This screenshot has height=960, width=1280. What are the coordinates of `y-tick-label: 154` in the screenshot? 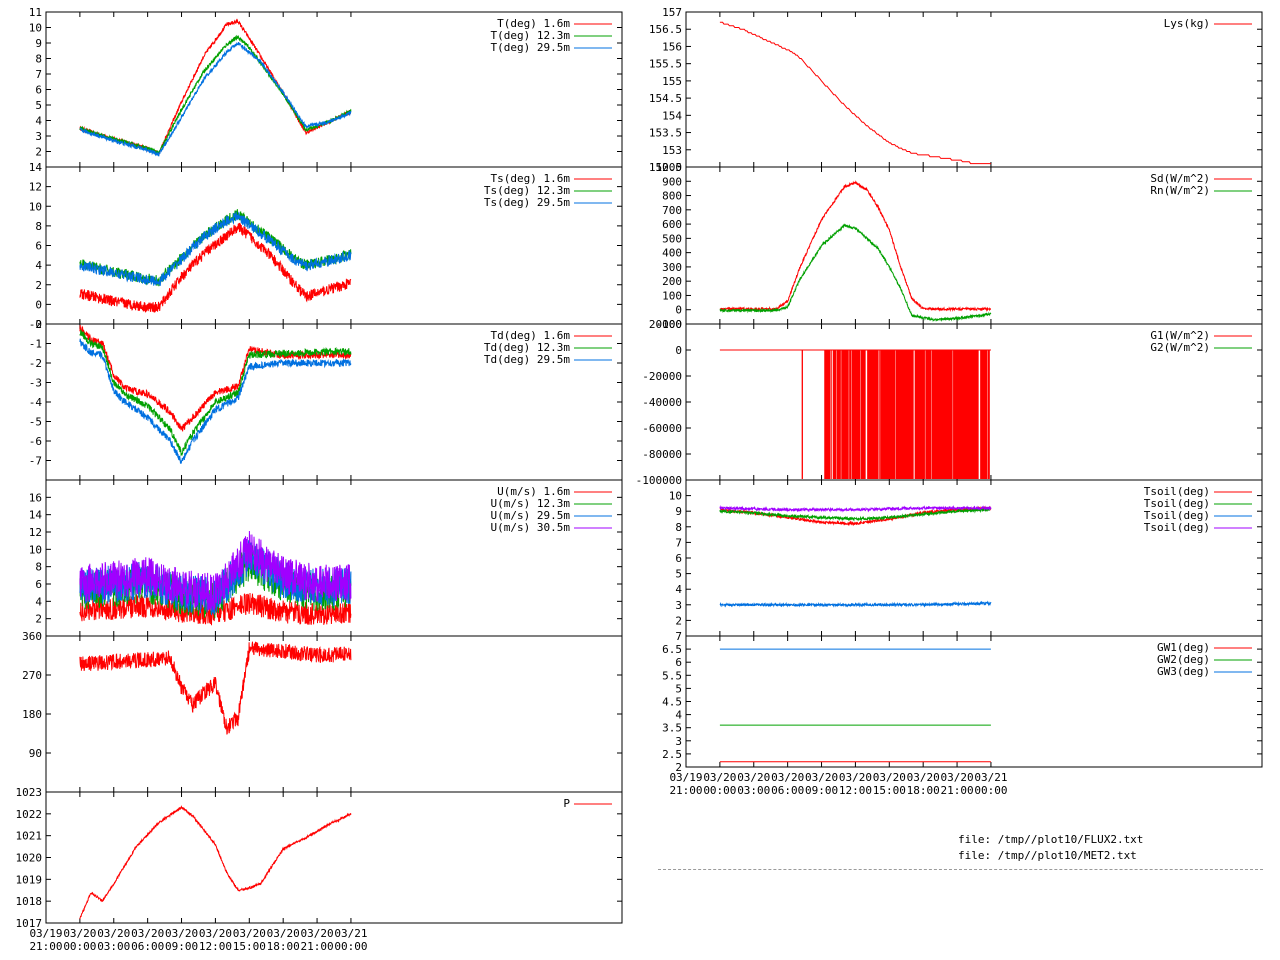 It's located at (672, 115).